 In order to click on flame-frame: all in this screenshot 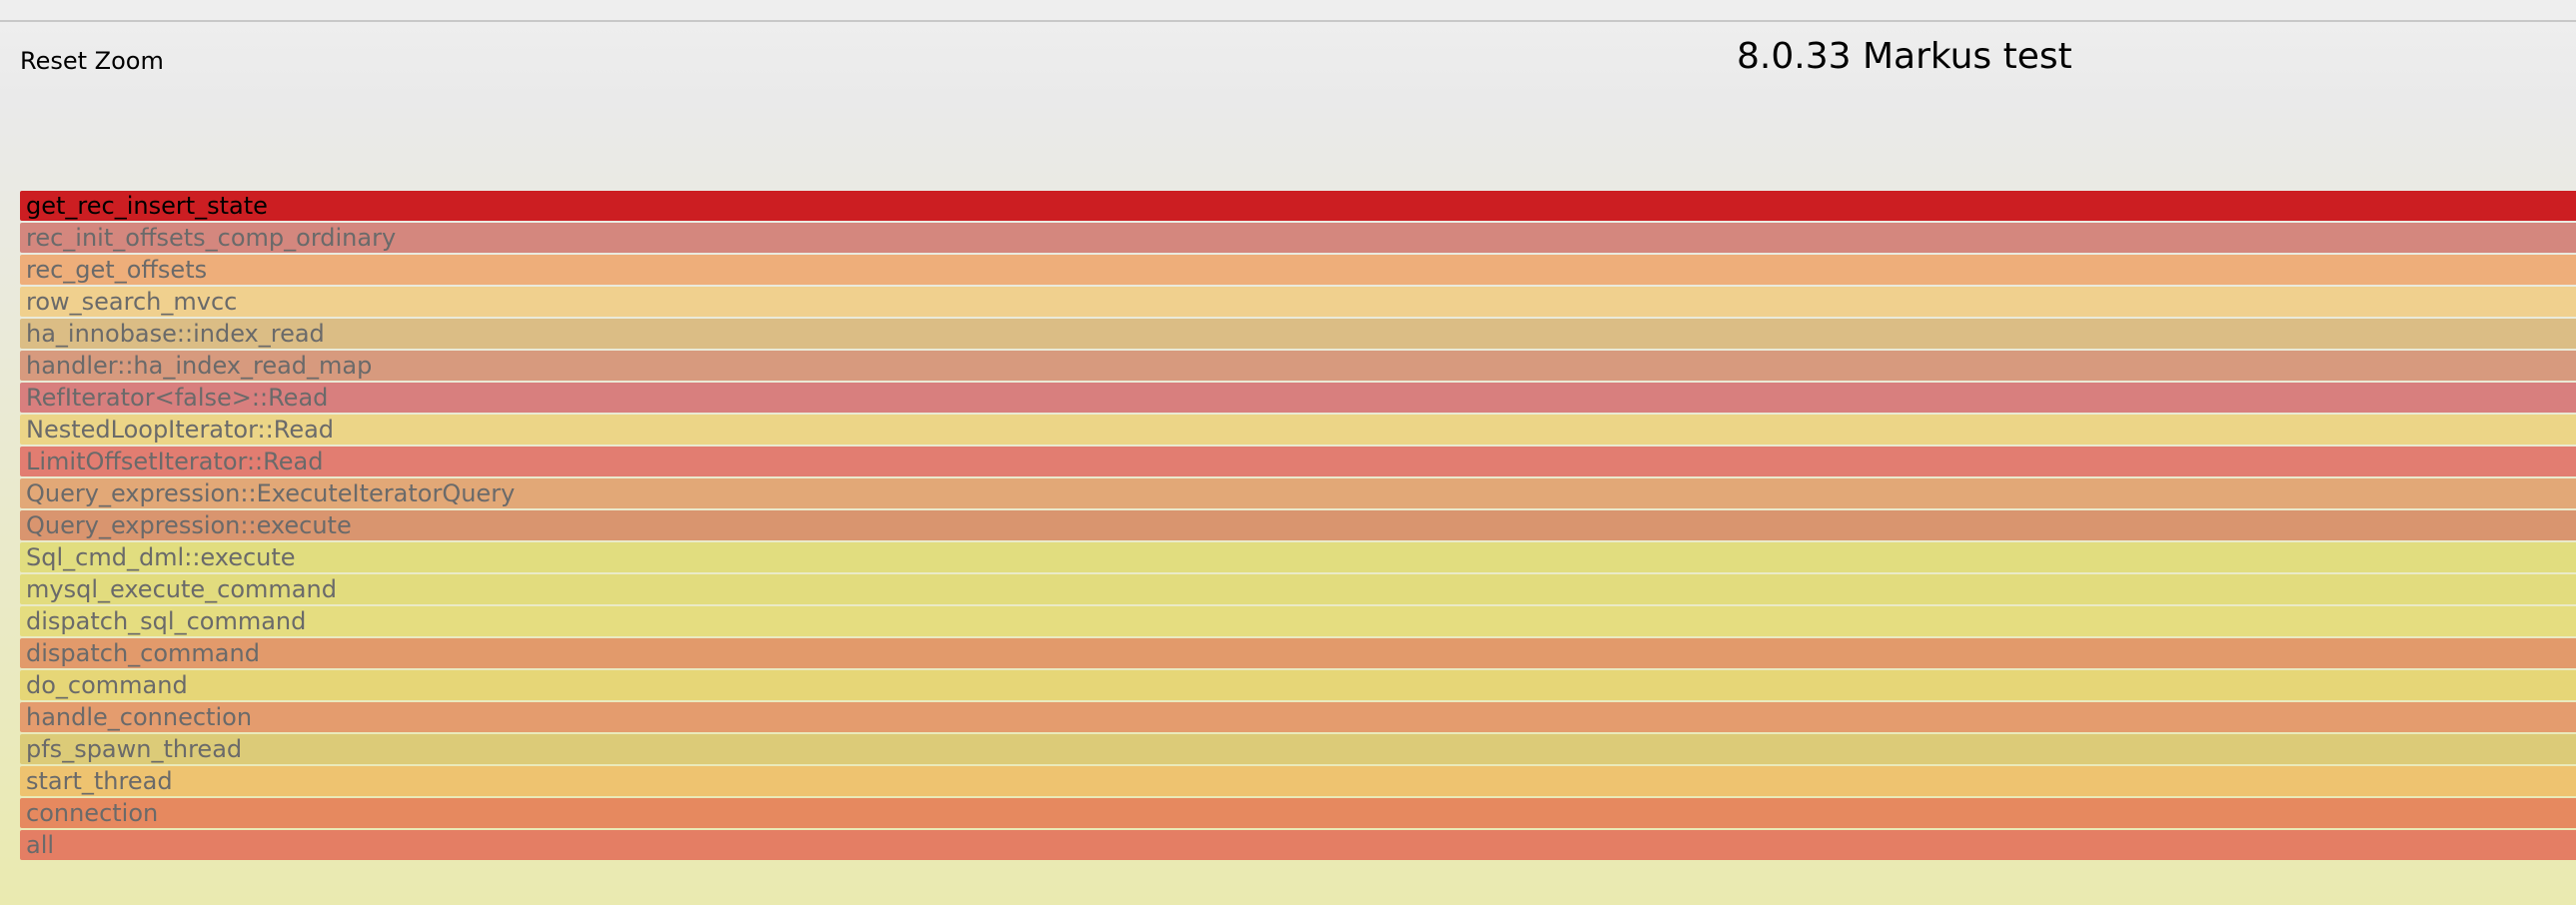, I will do `click(1298, 845)`.